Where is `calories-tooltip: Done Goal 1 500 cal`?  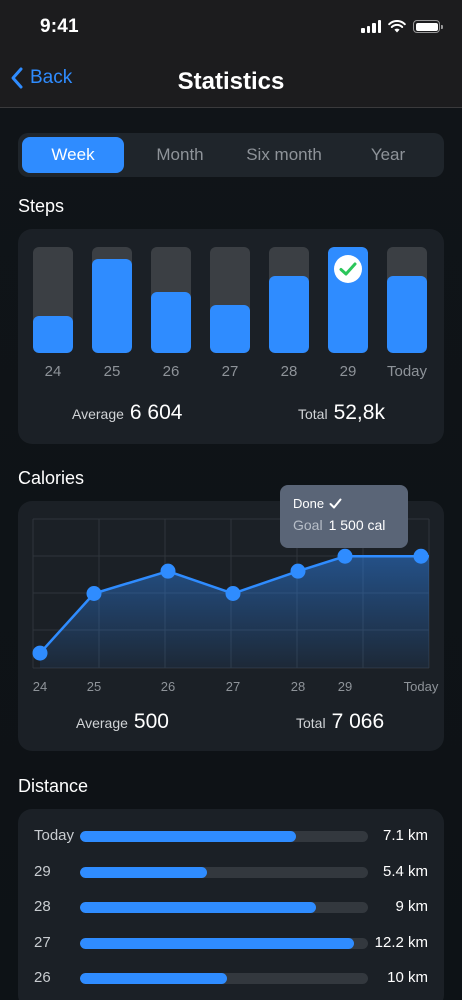
calories-tooltip: Done Goal 1 500 cal is located at coordinates (344, 516).